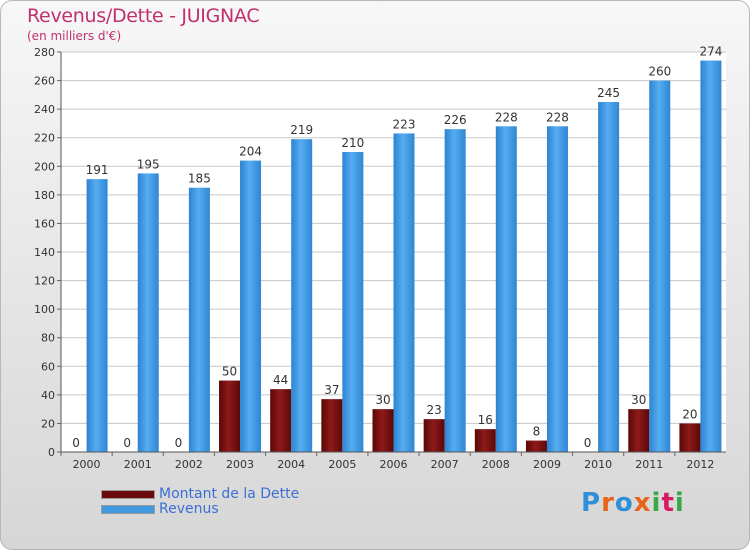 This screenshot has height=550, width=750. Describe the element at coordinates (608, 93) in the screenshot. I see `value-label-revenus-2010: 245` at that location.